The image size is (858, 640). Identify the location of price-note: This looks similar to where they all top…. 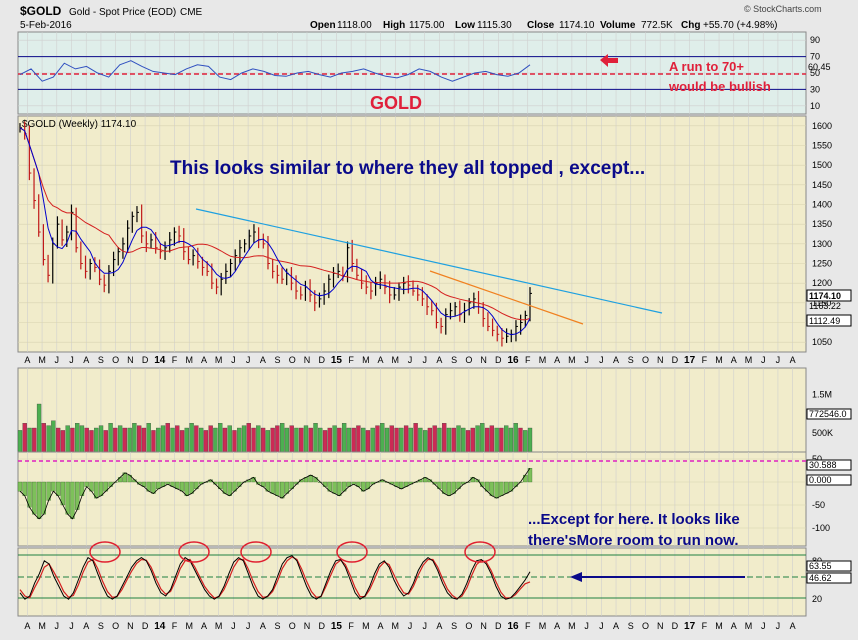
(407, 168).